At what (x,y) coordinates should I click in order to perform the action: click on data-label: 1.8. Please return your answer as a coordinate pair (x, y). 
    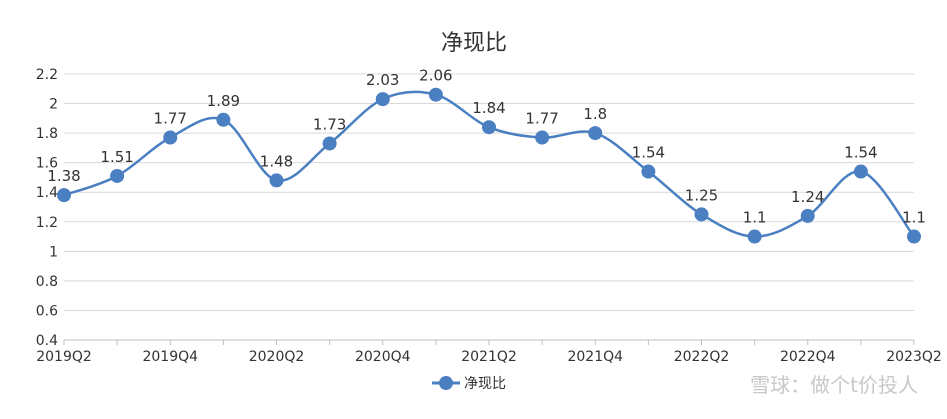
    Looking at the image, I should click on (595, 114).